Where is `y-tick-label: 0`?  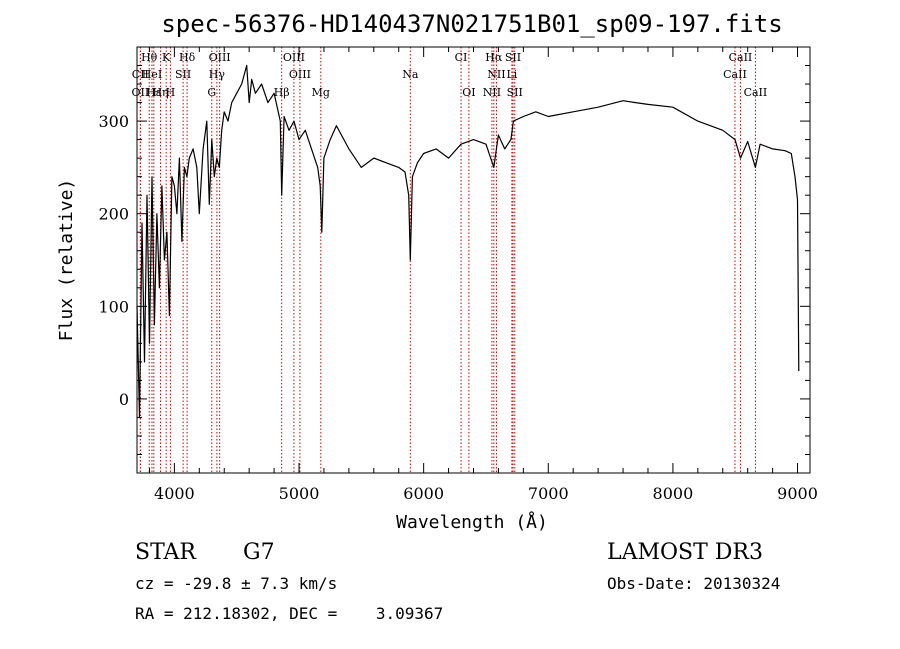
y-tick-label: 0 is located at coordinates (124, 399).